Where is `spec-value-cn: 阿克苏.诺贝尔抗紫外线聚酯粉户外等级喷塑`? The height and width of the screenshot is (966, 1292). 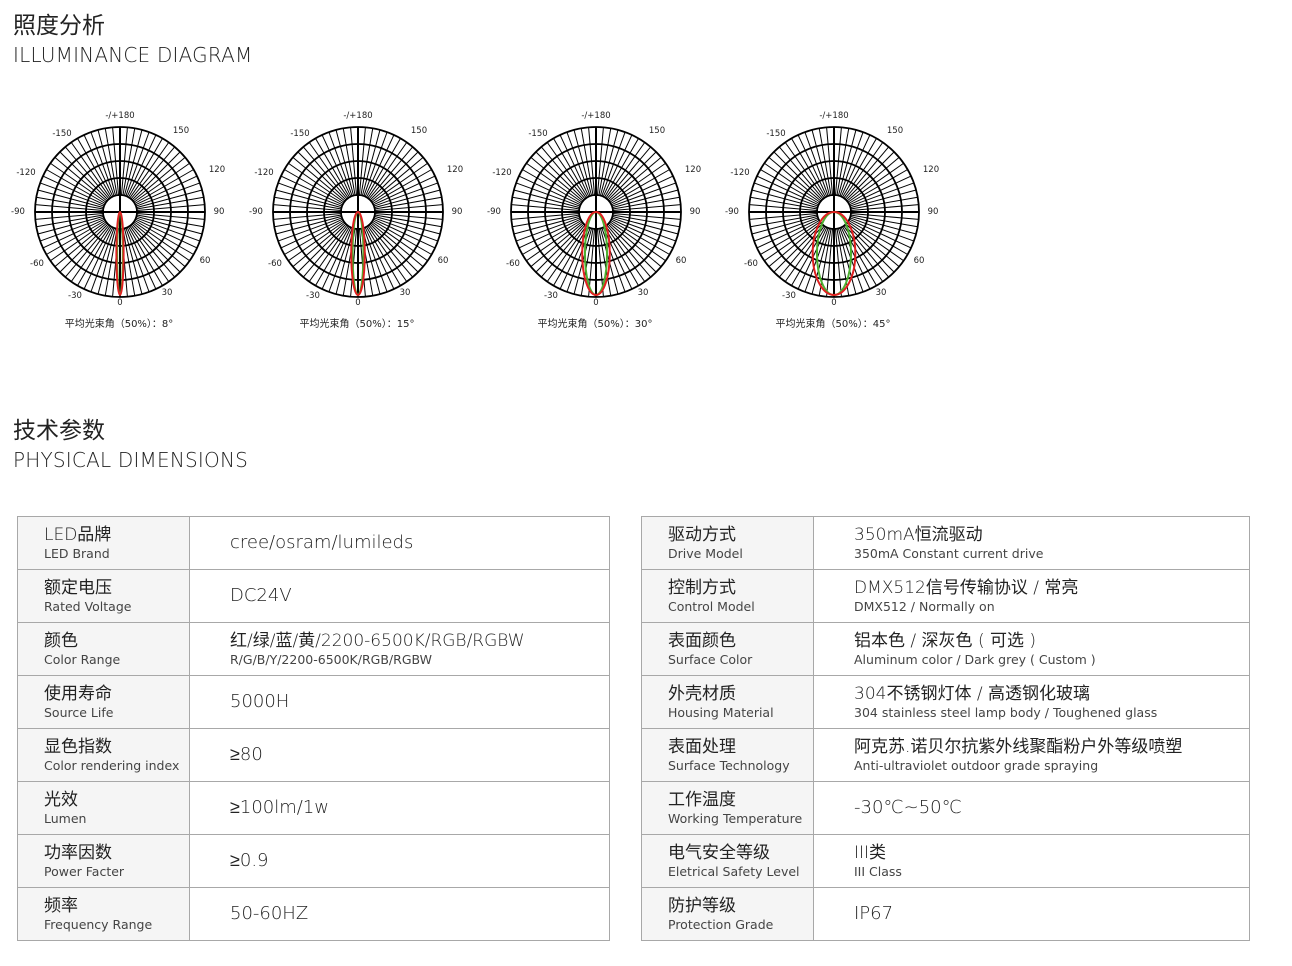
spec-value-cn: 阿克苏.诺贝尔抗紫外线聚酯粉户外等级喷塑 is located at coordinates (1018, 746).